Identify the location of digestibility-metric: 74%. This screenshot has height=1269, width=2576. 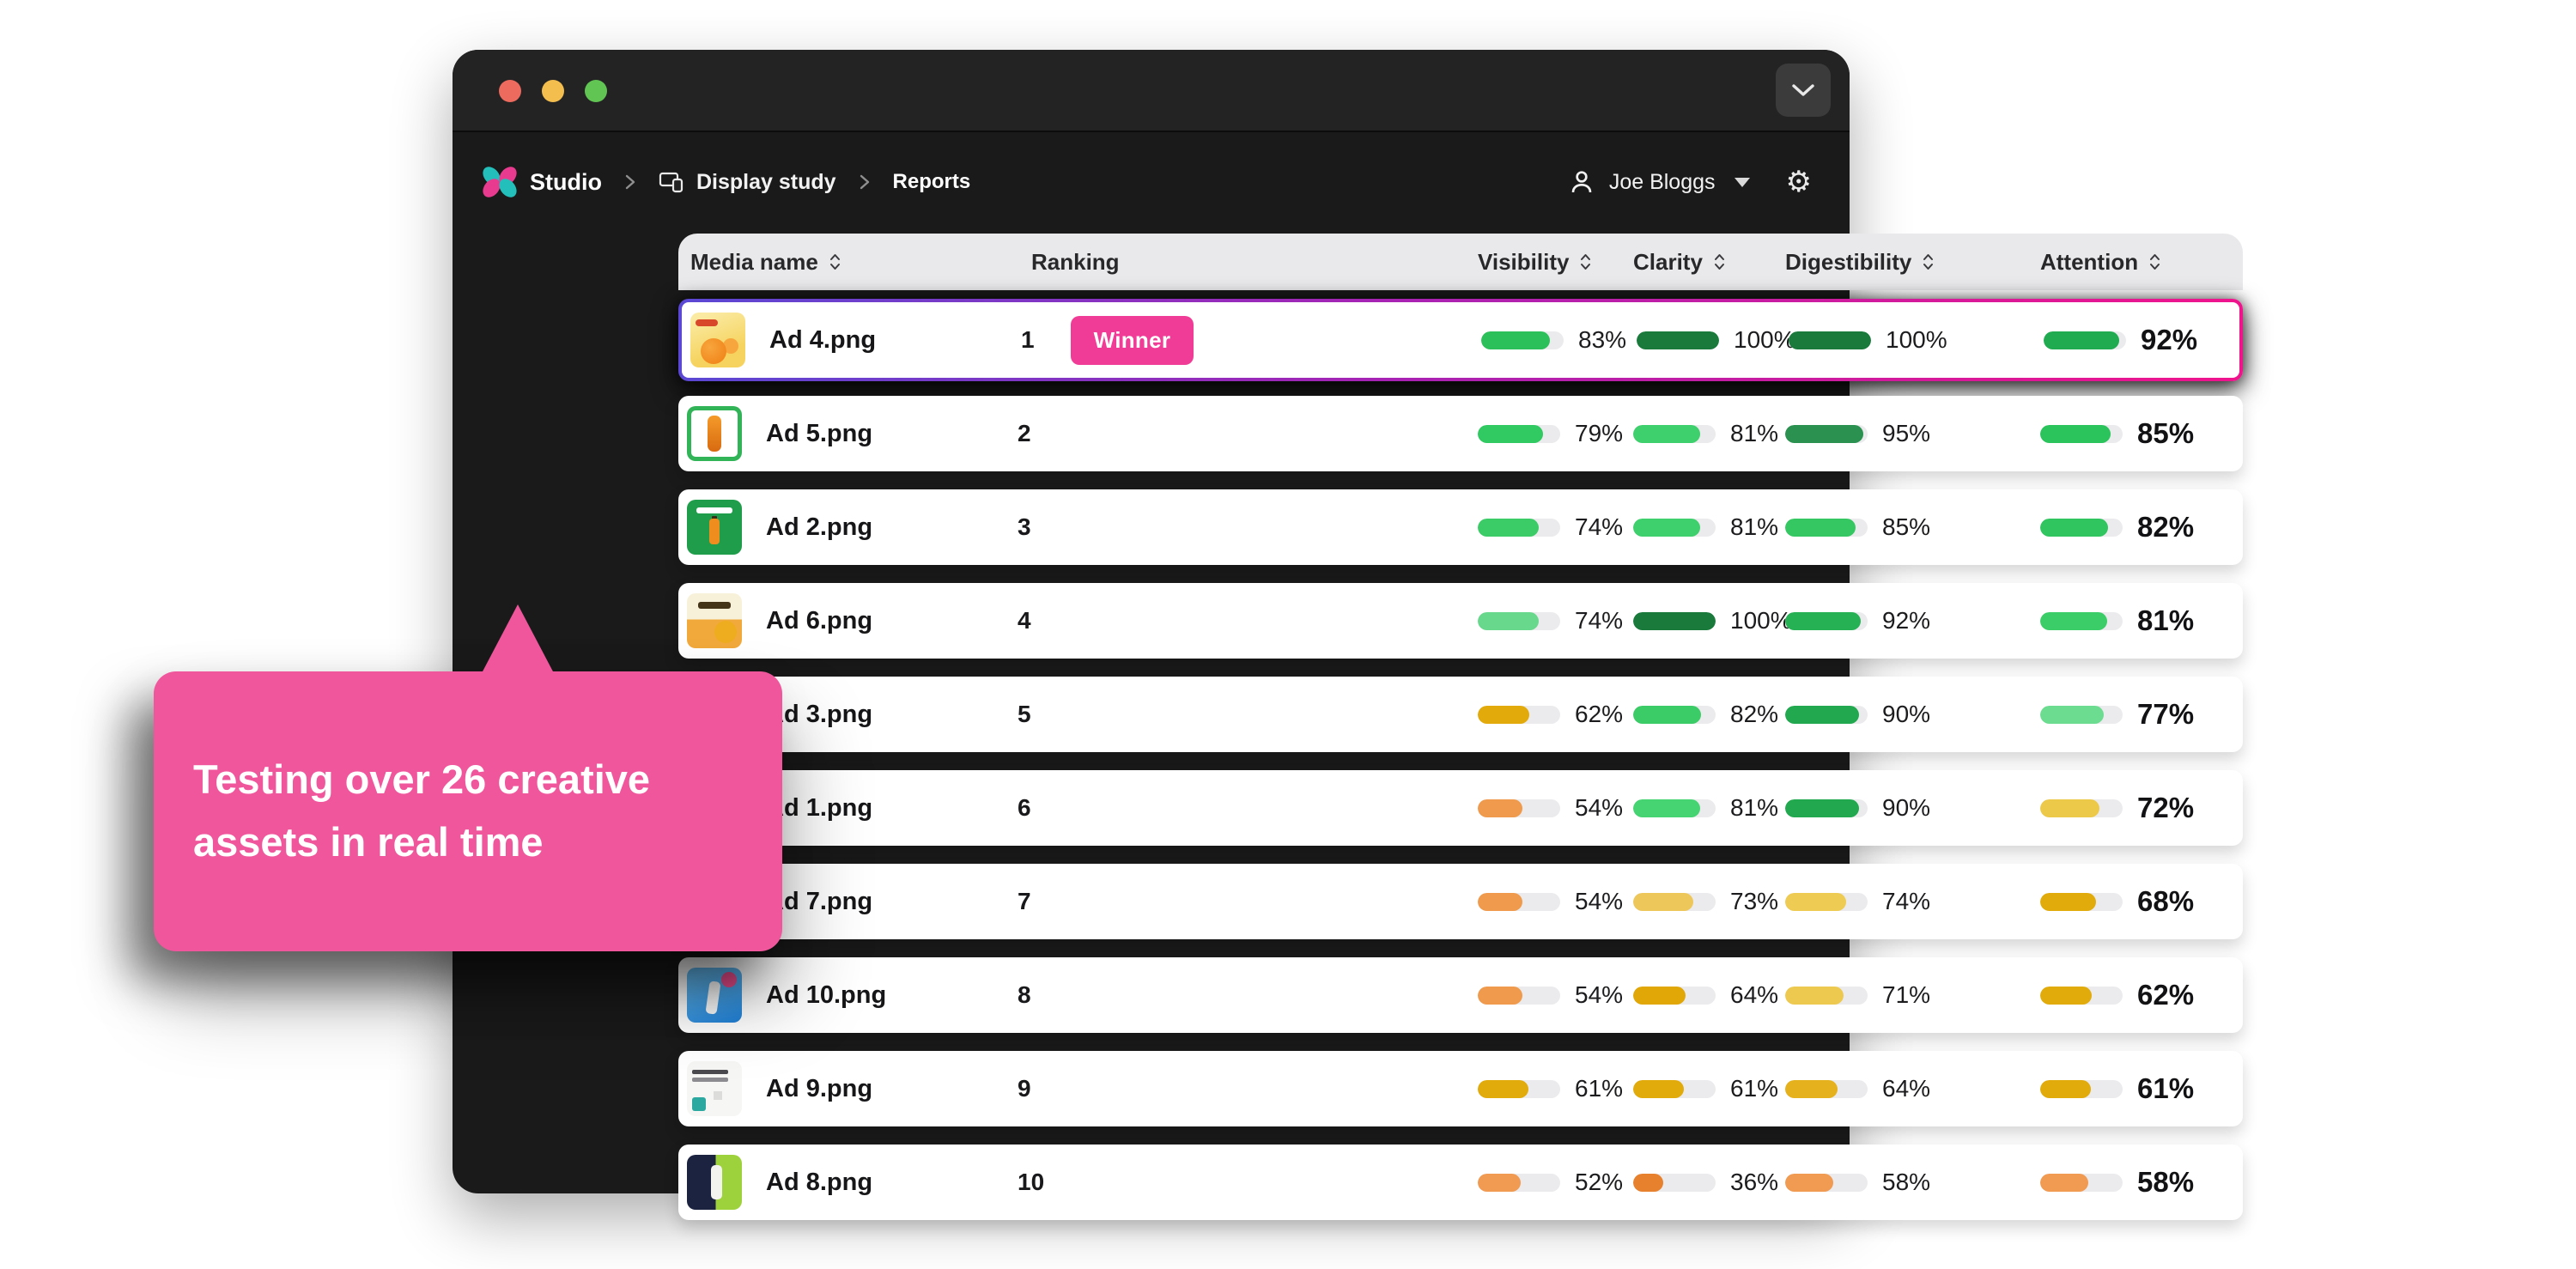
(1899, 901).